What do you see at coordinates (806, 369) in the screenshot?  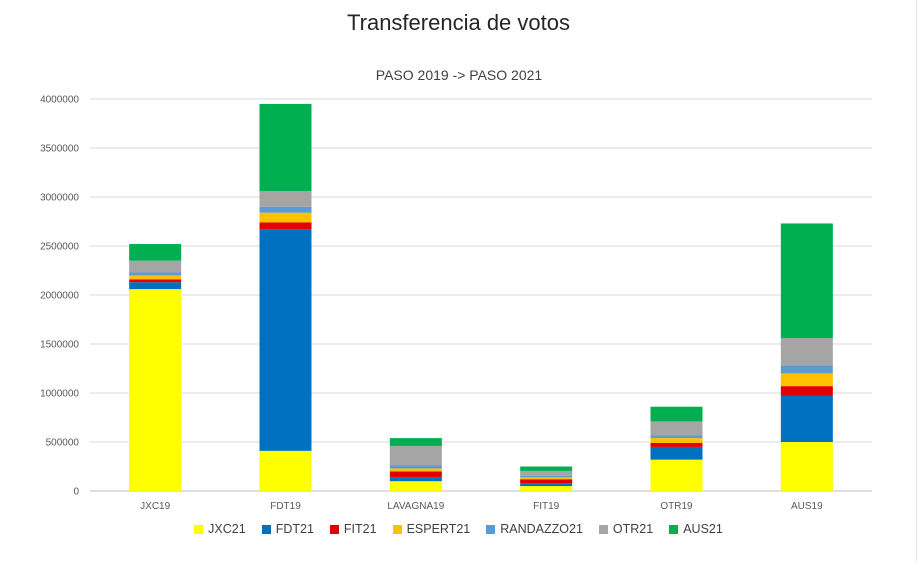 I see `bar-segment-randazzo21-aus19` at bounding box center [806, 369].